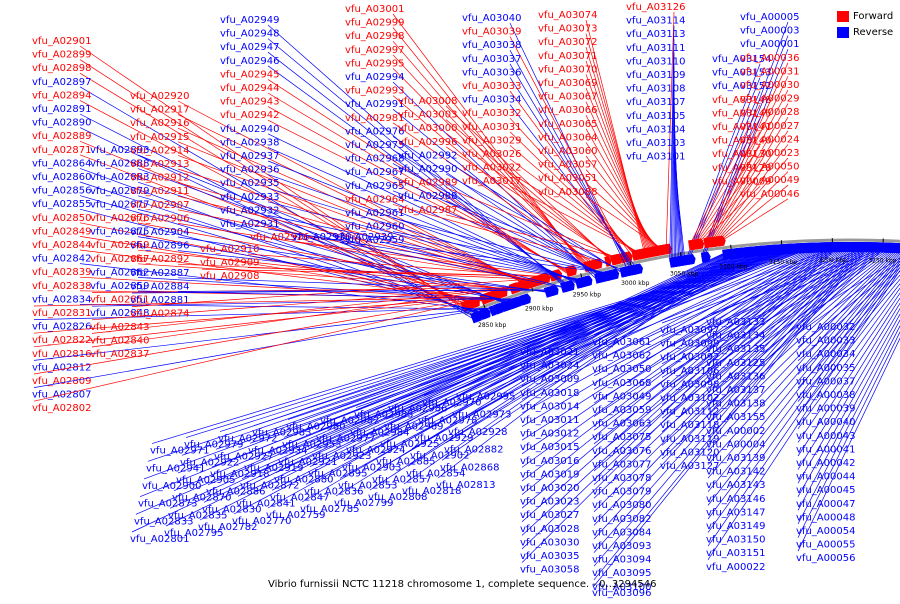  I want to click on gene-label: vfu_A00036, so click(769, 58).